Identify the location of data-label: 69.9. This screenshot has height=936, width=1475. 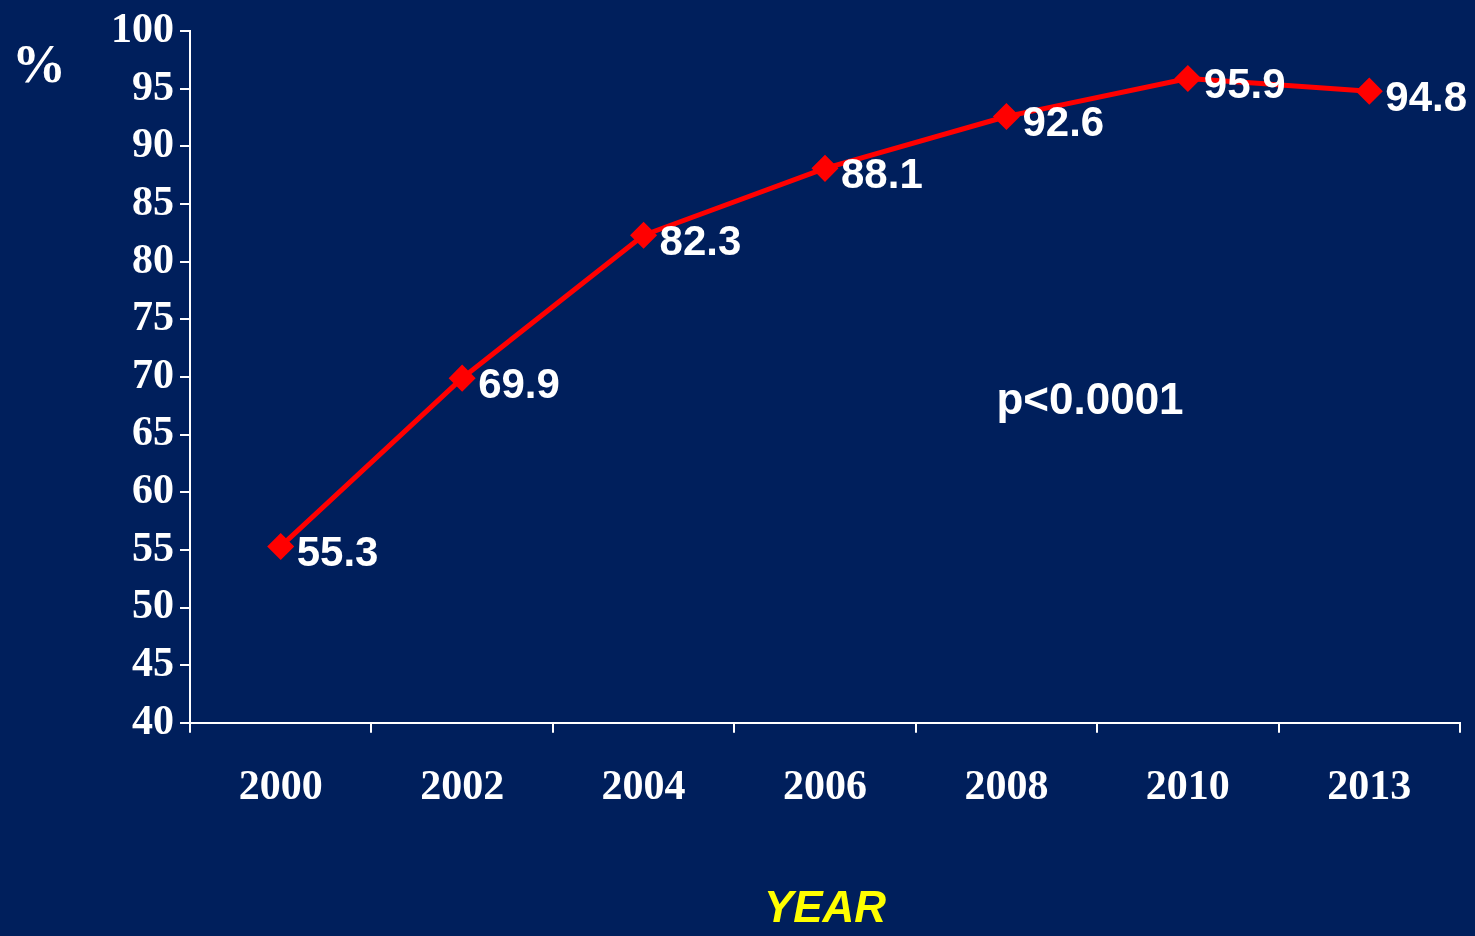
(519, 383).